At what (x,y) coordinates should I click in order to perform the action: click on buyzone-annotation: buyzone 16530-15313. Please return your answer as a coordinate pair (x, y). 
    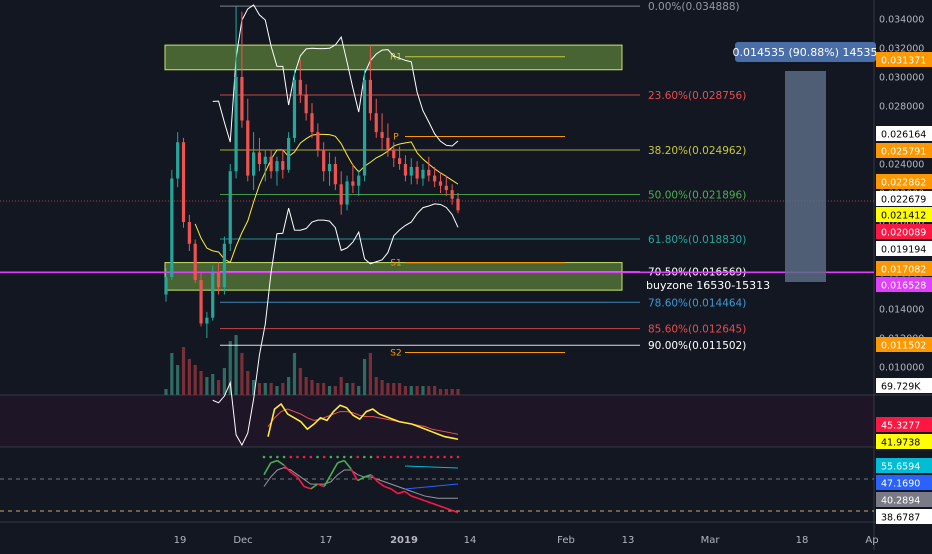
    Looking at the image, I should click on (708, 285).